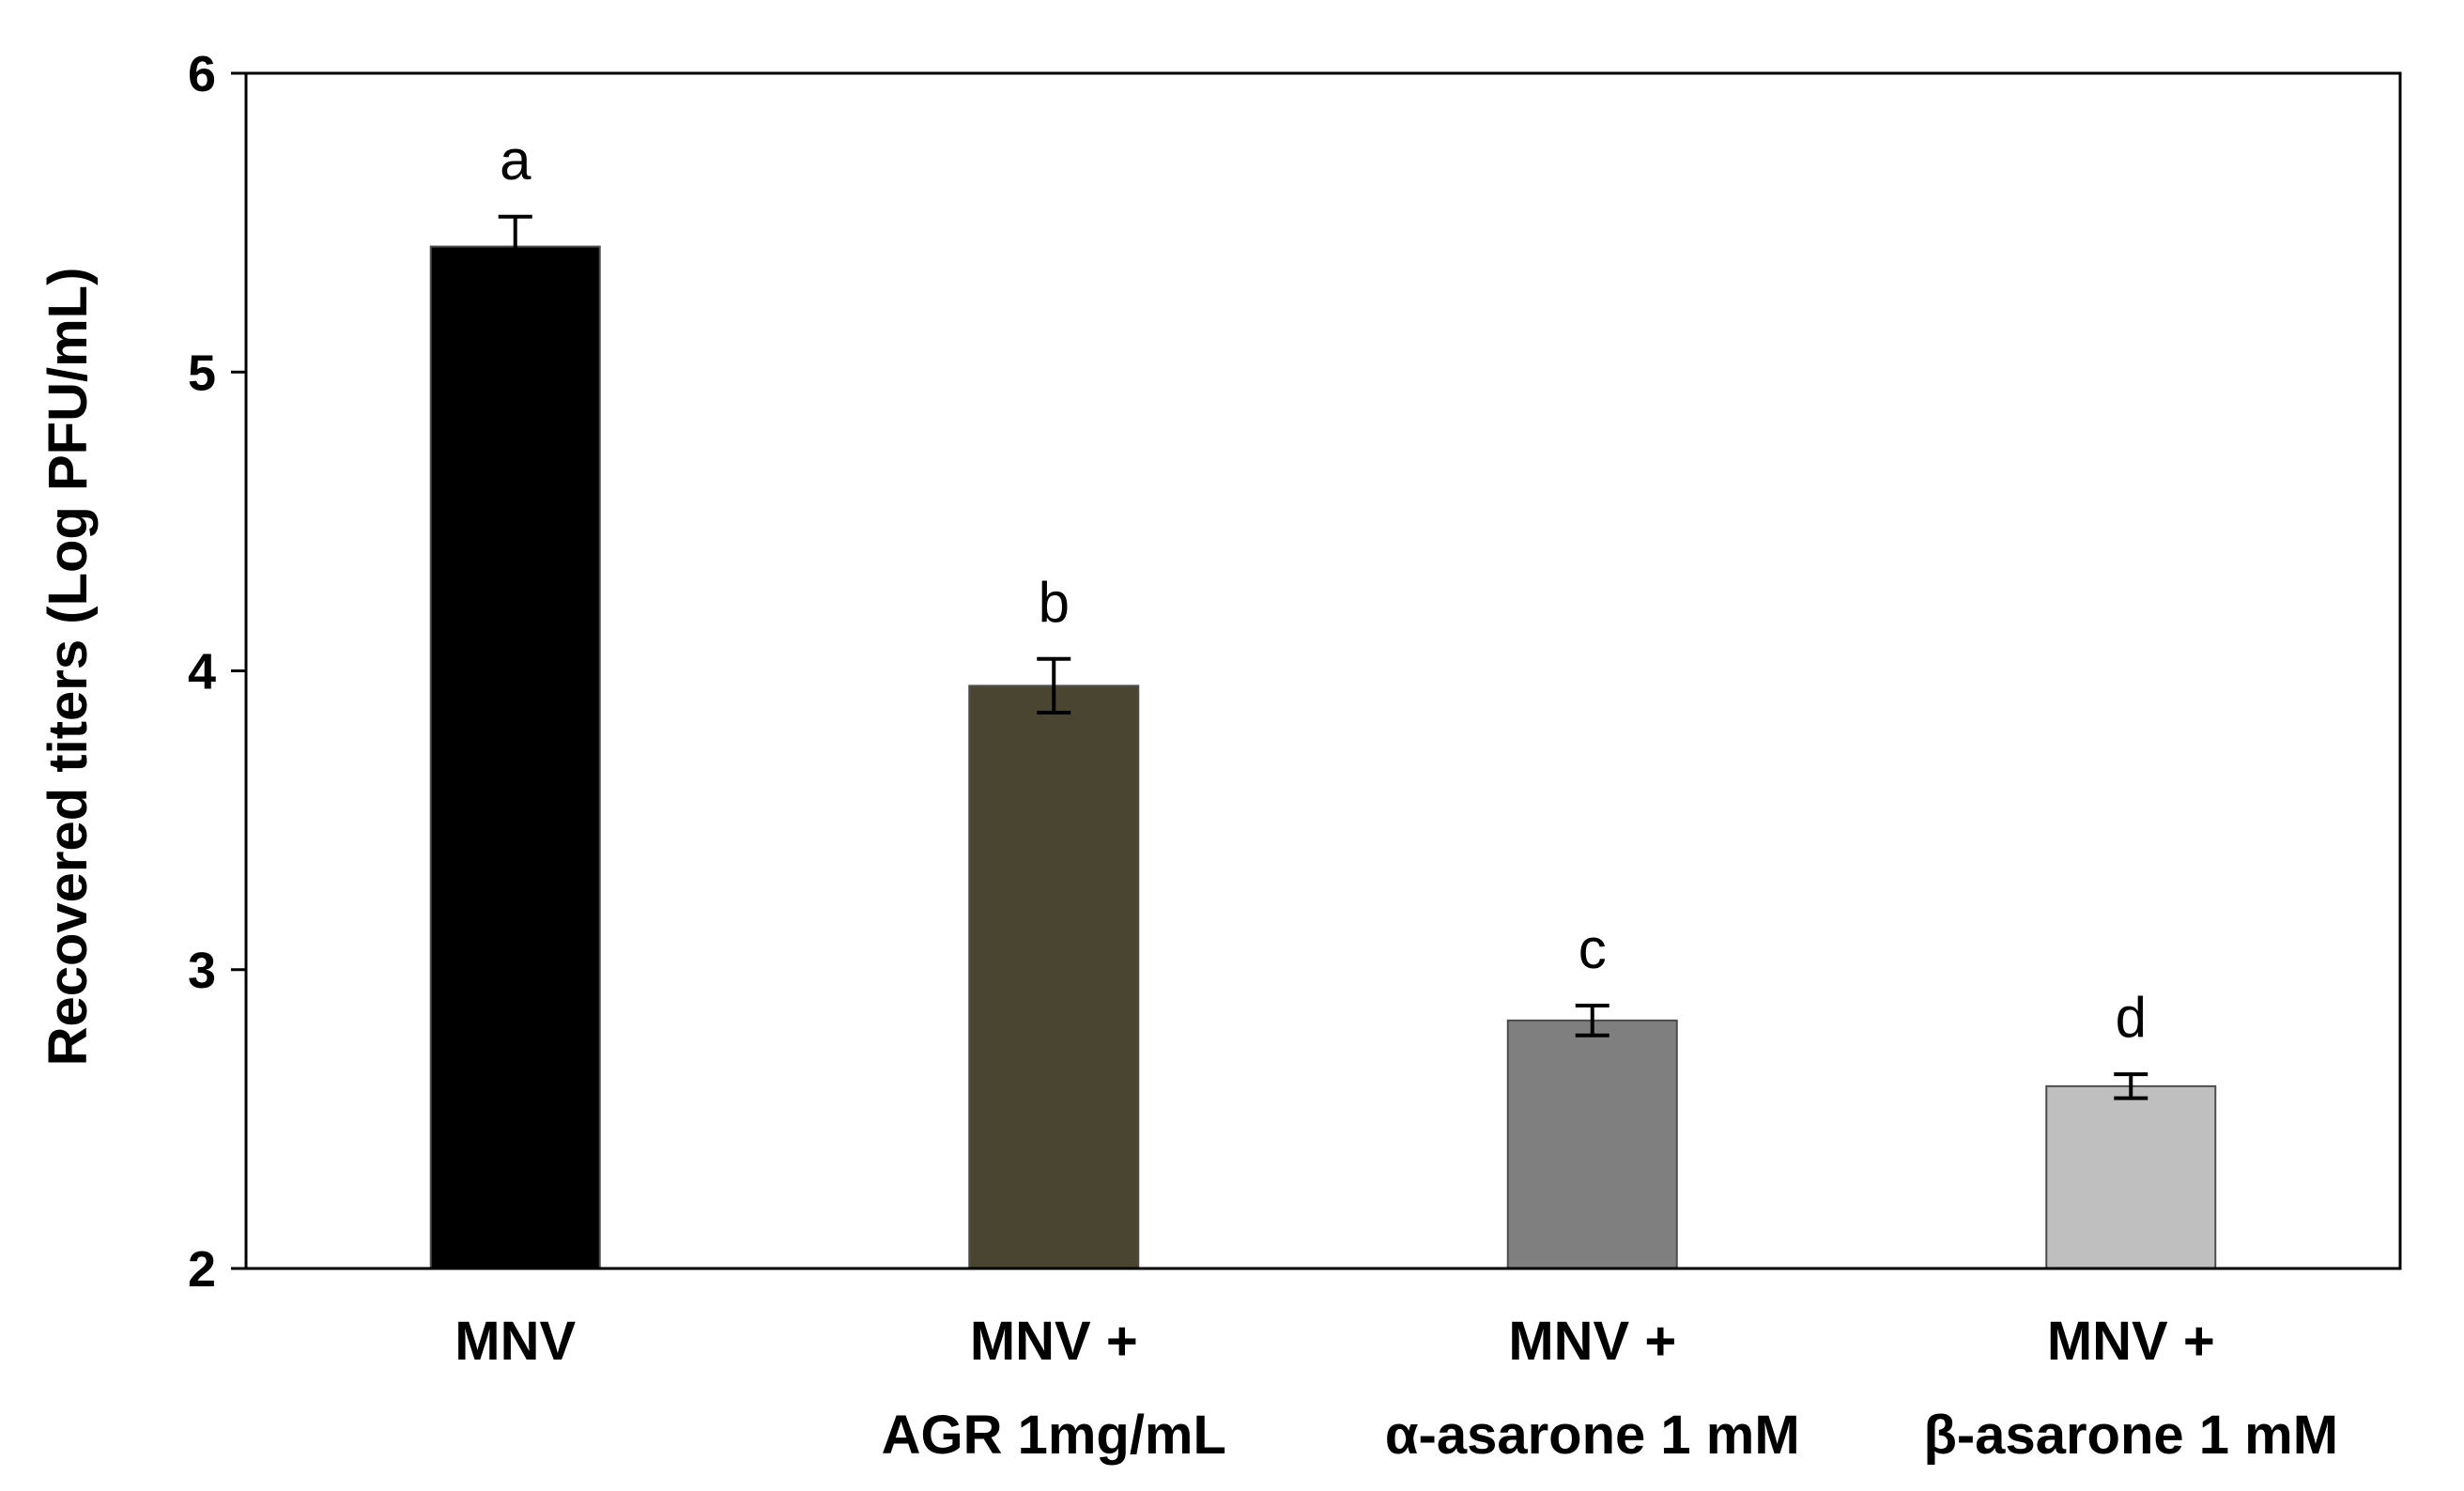  What do you see at coordinates (202, 74) in the screenshot?
I see `y-tick-label: 6` at bounding box center [202, 74].